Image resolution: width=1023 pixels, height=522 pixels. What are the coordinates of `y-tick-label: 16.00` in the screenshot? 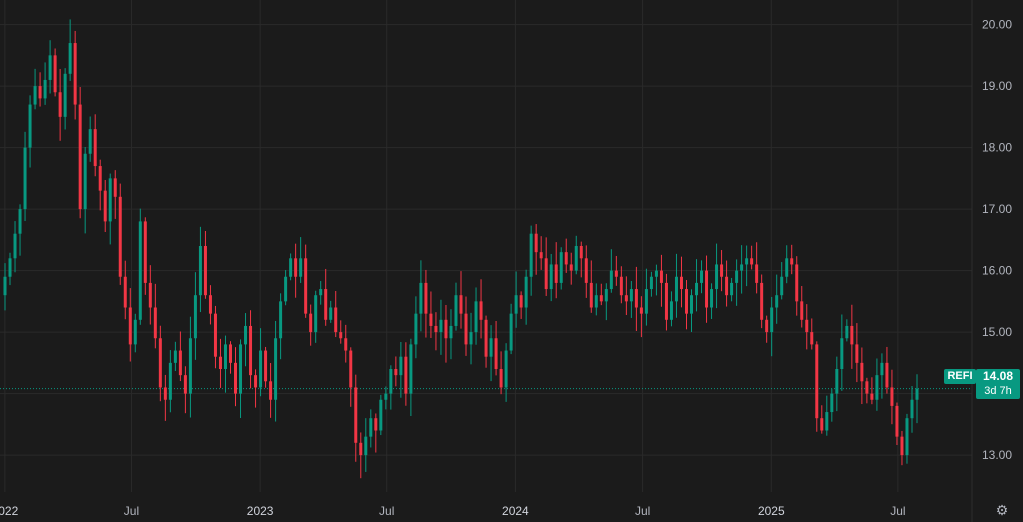 It's located at (997, 271).